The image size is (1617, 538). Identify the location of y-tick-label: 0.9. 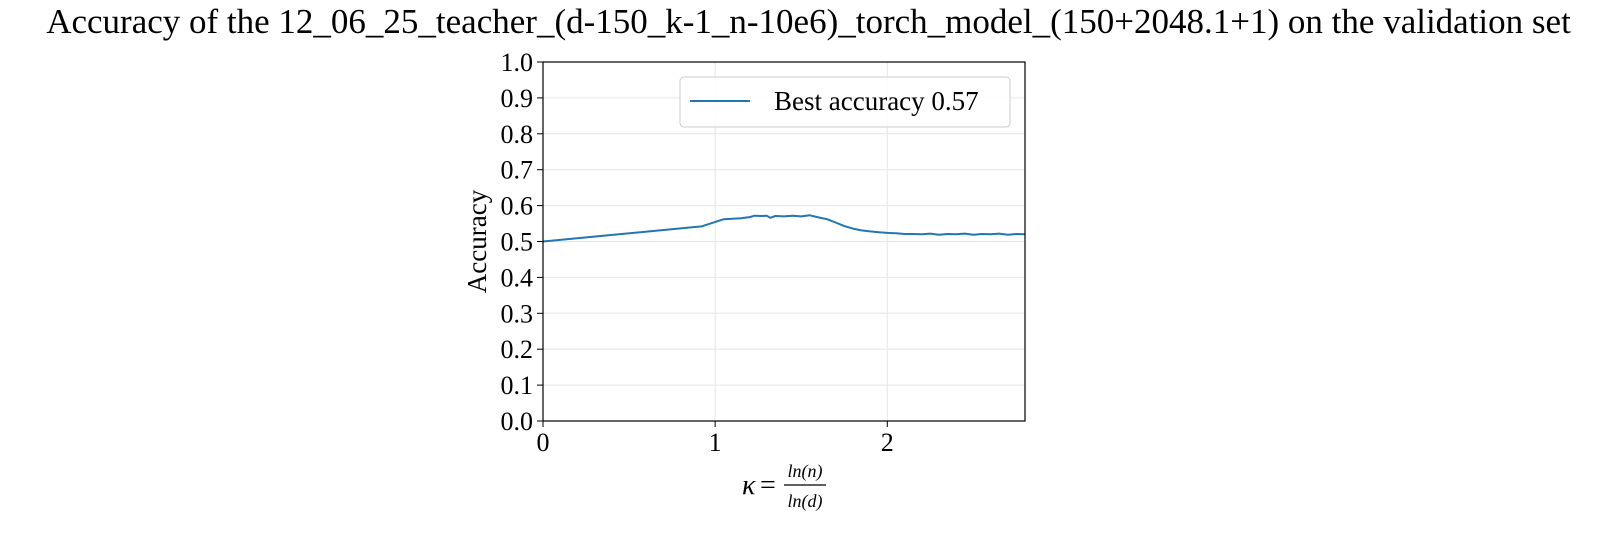
(517, 98).